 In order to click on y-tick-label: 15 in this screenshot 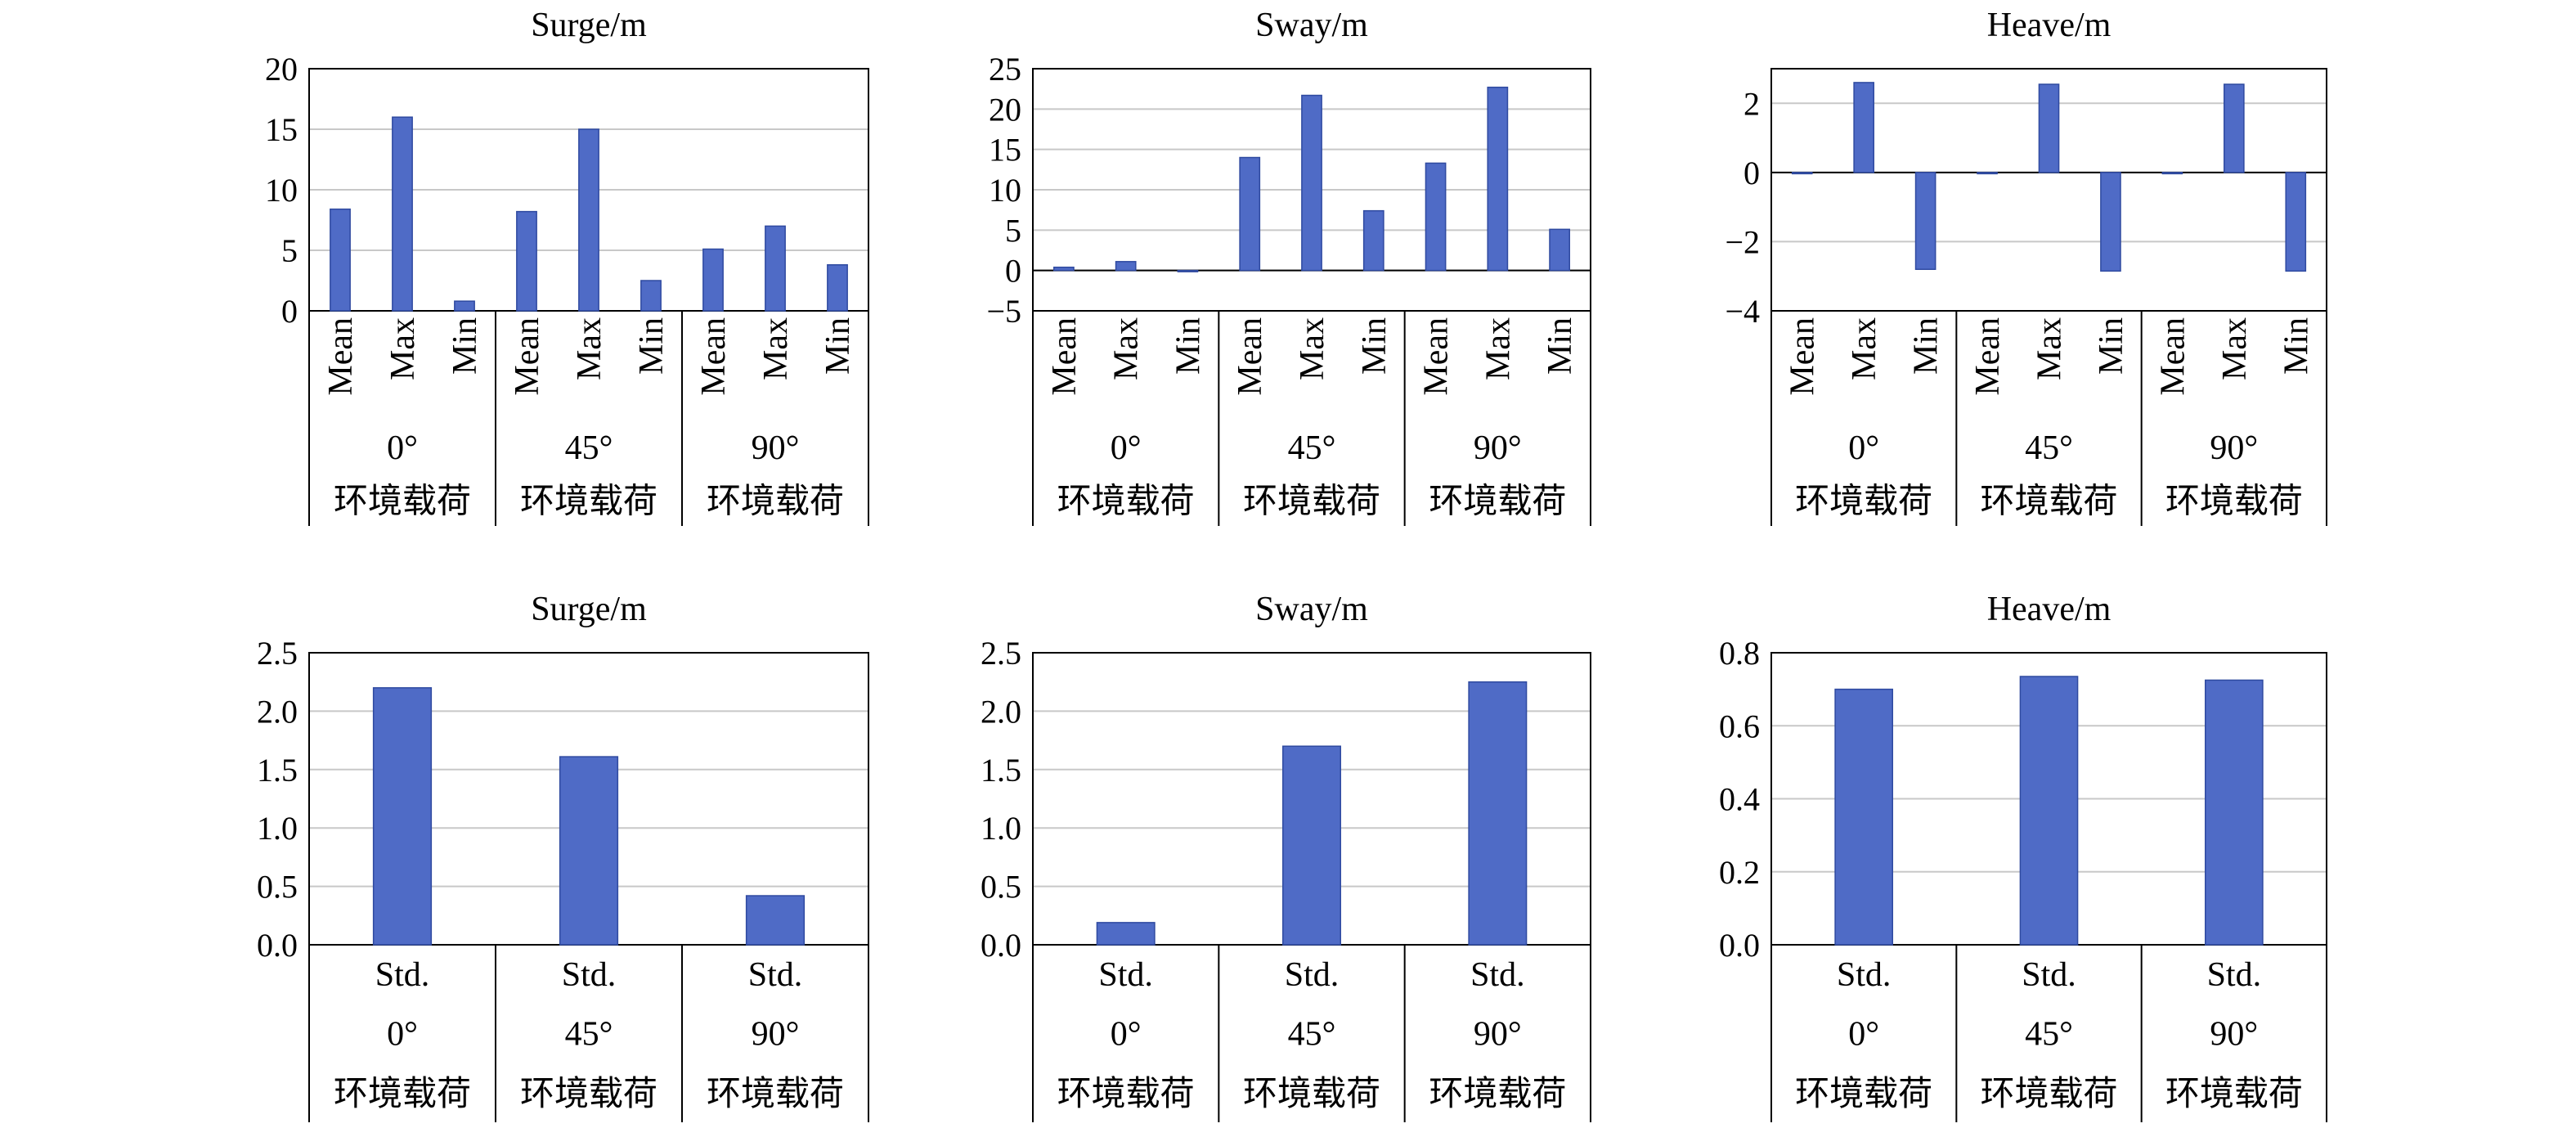, I will do `click(1005, 150)`.